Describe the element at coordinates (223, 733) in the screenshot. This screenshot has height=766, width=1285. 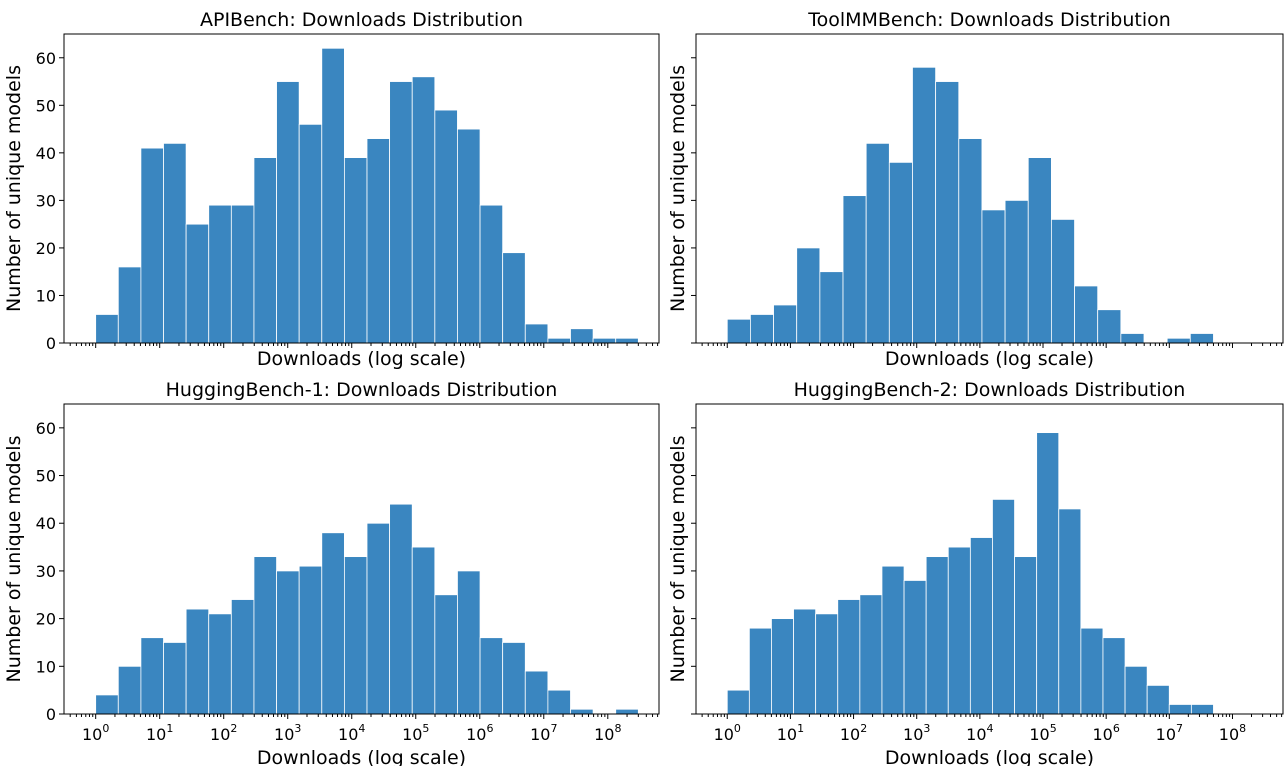
I see `x-tick-label: 10²` at that location.